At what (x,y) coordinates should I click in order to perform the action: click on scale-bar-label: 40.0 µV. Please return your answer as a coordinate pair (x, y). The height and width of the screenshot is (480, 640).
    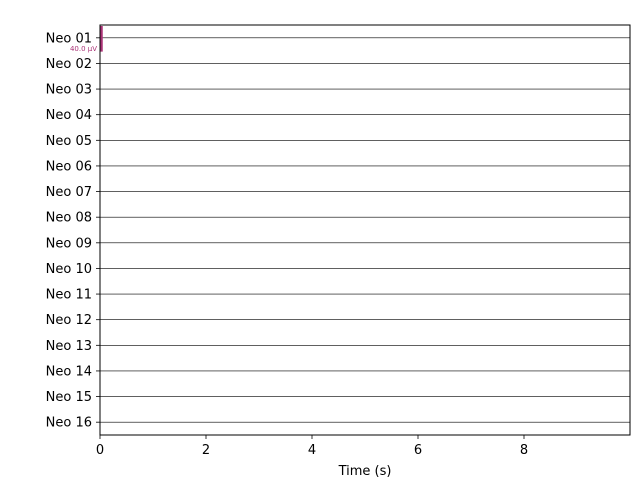
    Looking at the image, I should click on (83, 49).